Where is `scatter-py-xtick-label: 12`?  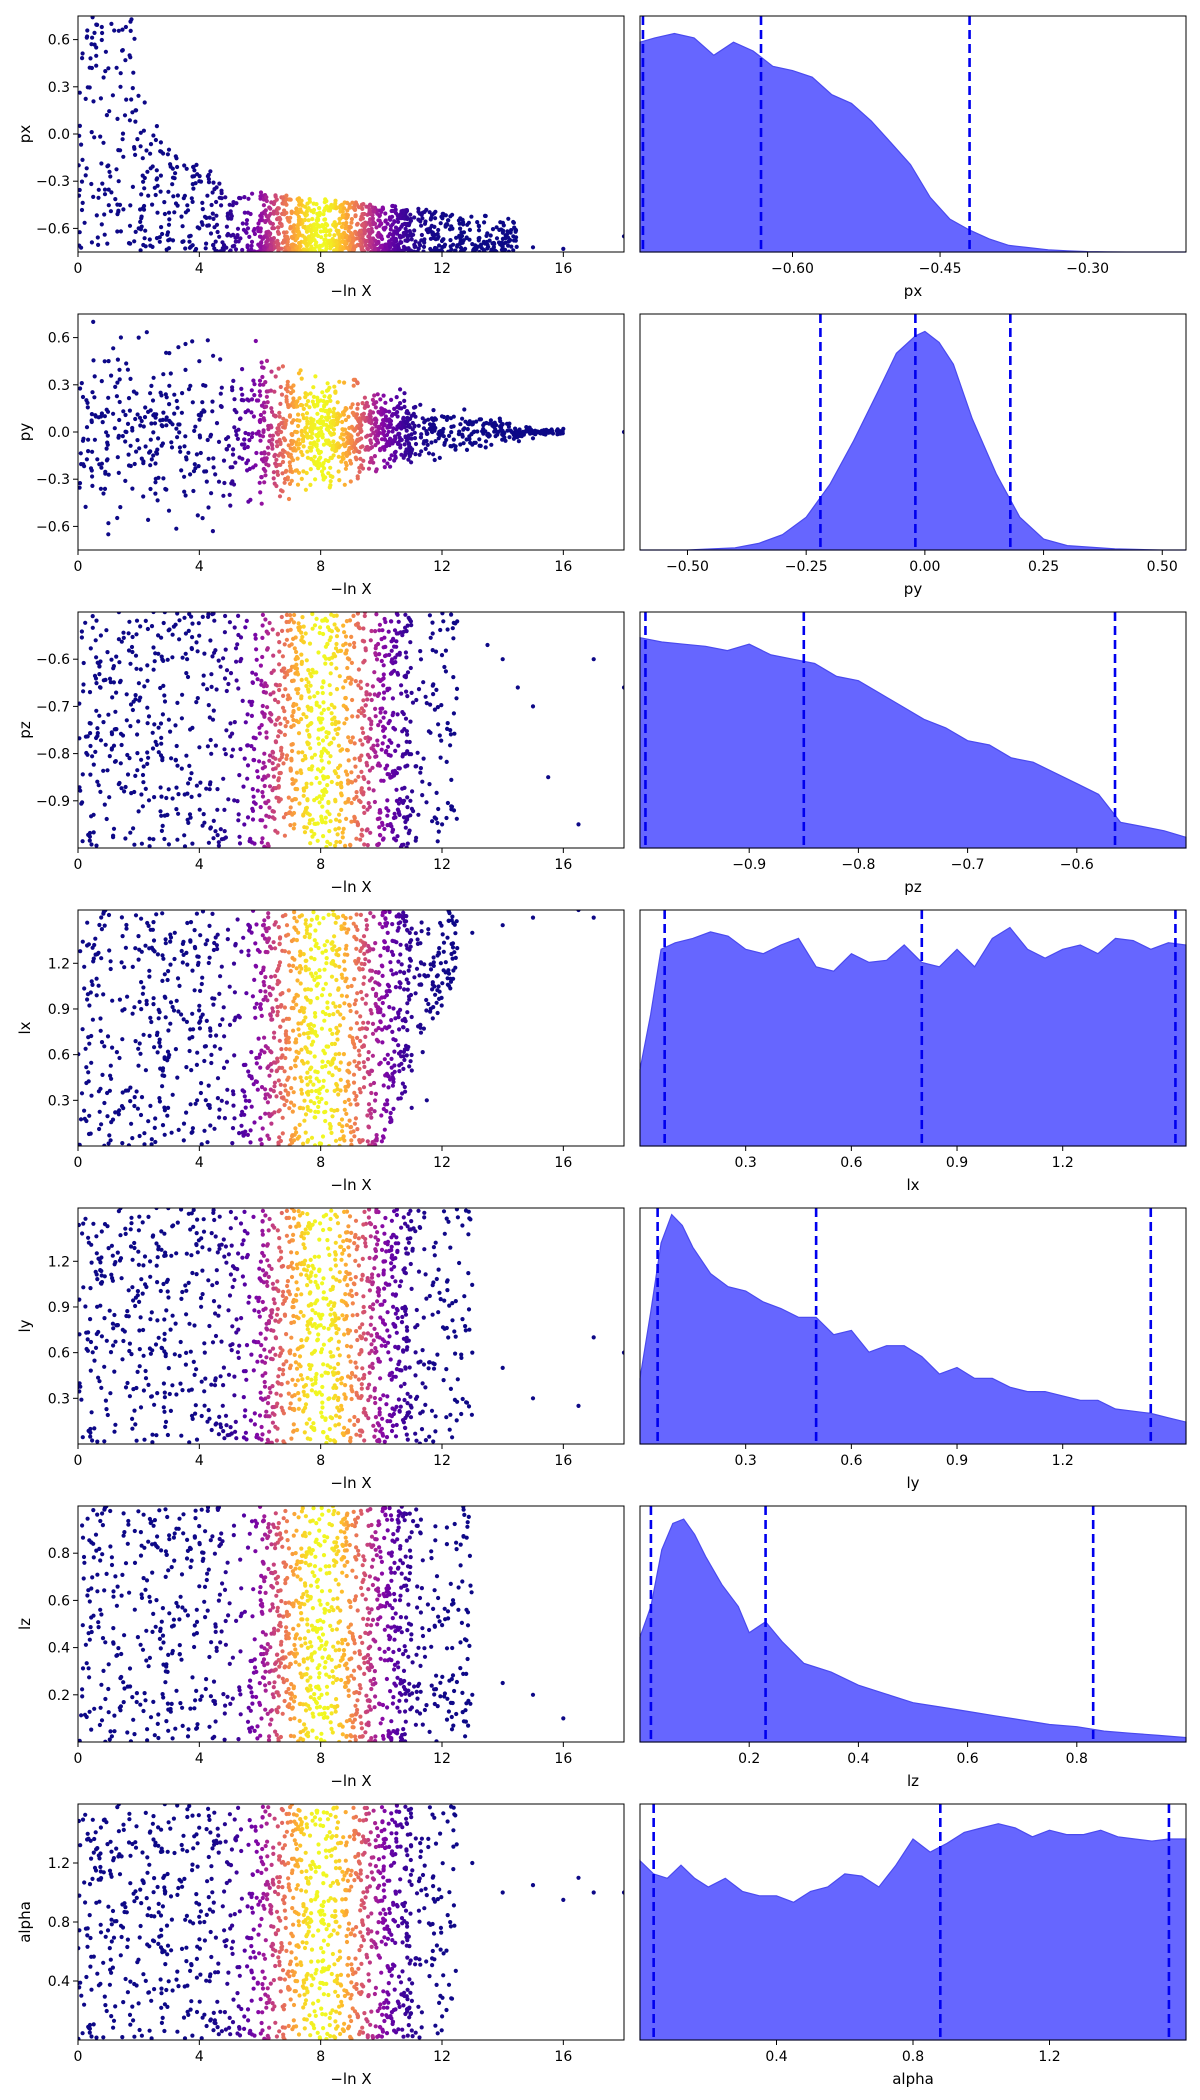
scatter-py-xtick-label: 12 is located at coordinates (442, 567).